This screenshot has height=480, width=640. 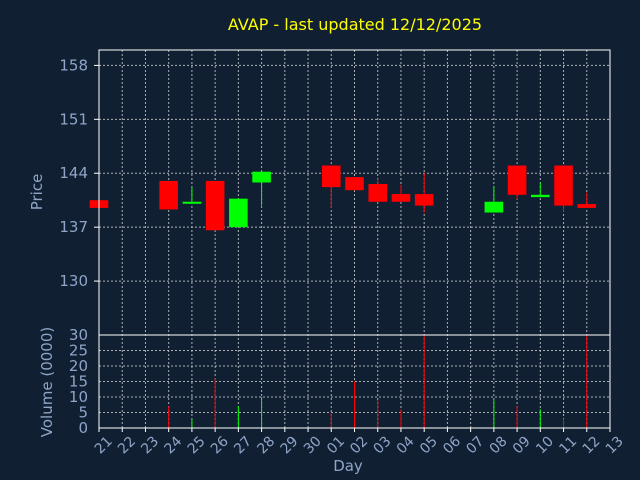 What do you see at coordinates (78, 351) in the screenshot?
I see `volume-tick-label: 25` at bounding box center [78, 351].